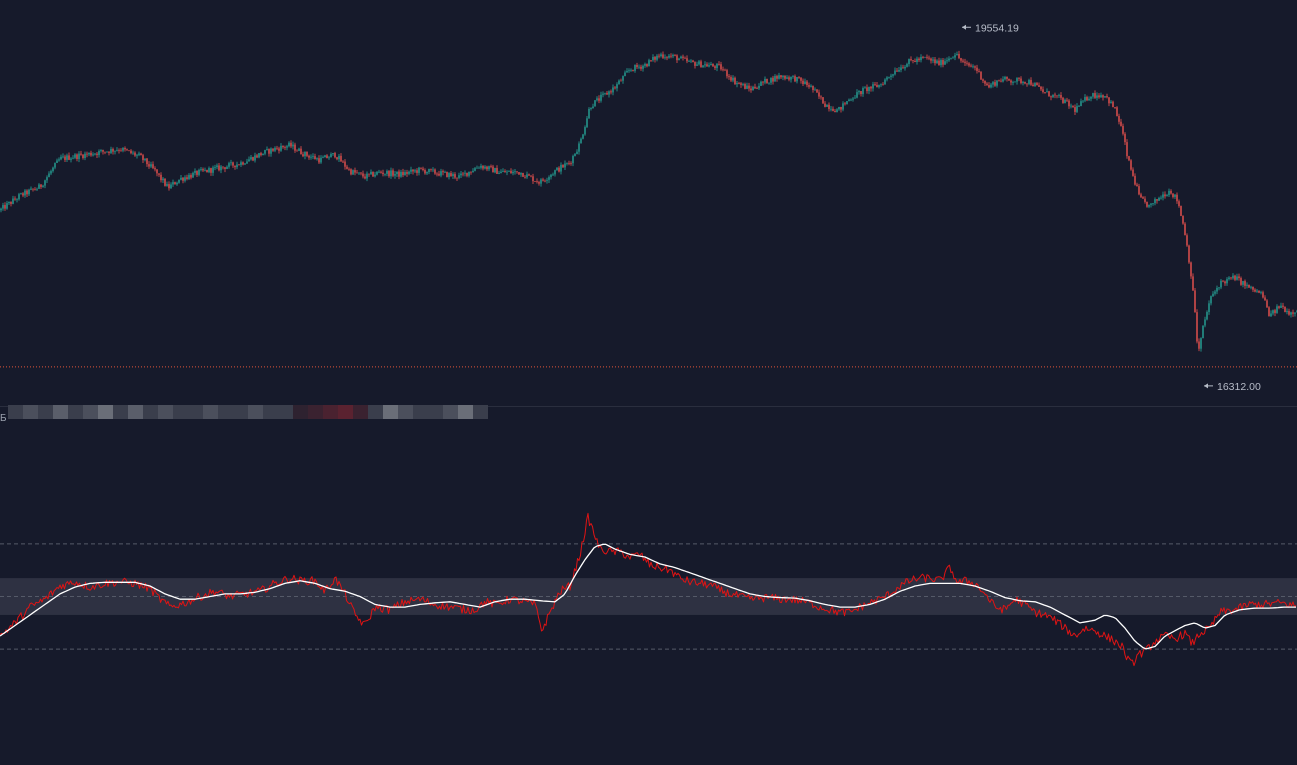 The height and width of the screenshot is (765, 1297). I want to click on pane-divider, so click(648, 406).